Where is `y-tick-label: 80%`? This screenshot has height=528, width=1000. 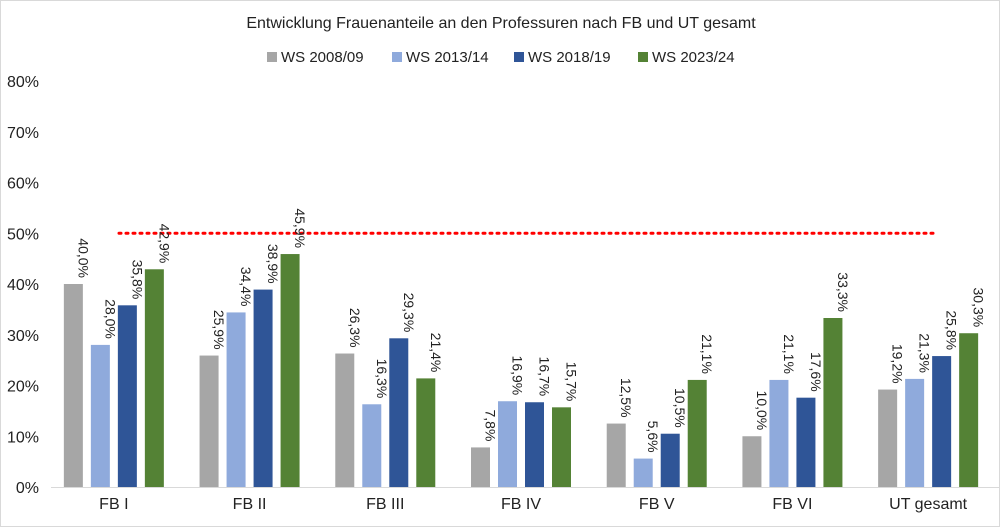 y-tick-label: 80% is located at coordinates (23, 82).